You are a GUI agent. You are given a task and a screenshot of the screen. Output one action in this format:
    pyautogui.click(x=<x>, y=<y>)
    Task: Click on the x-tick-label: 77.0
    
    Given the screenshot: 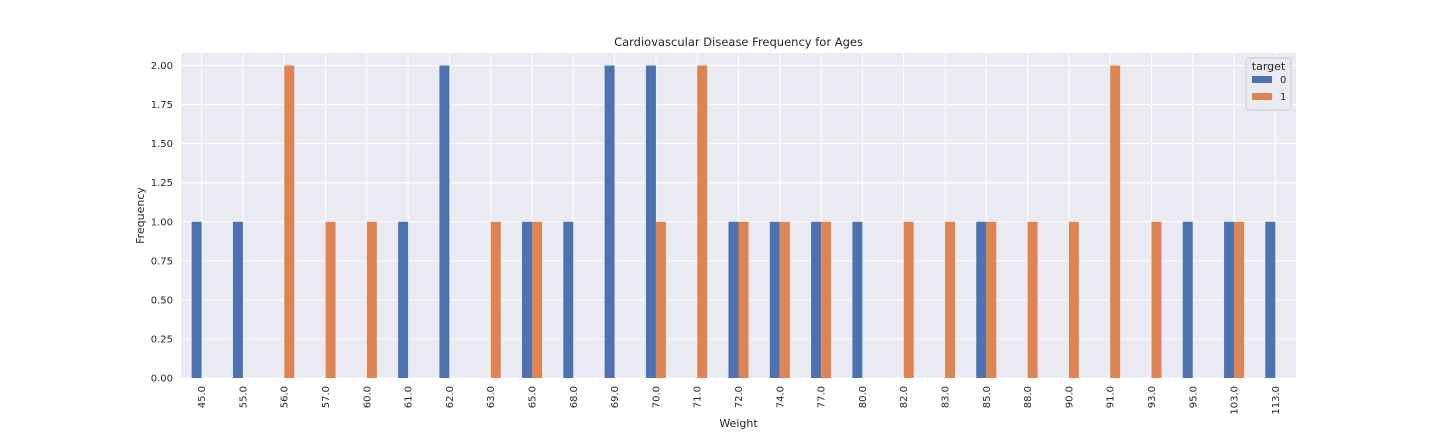 What is the action you would take?
    pyautogui.click(x=822, y=397)
    